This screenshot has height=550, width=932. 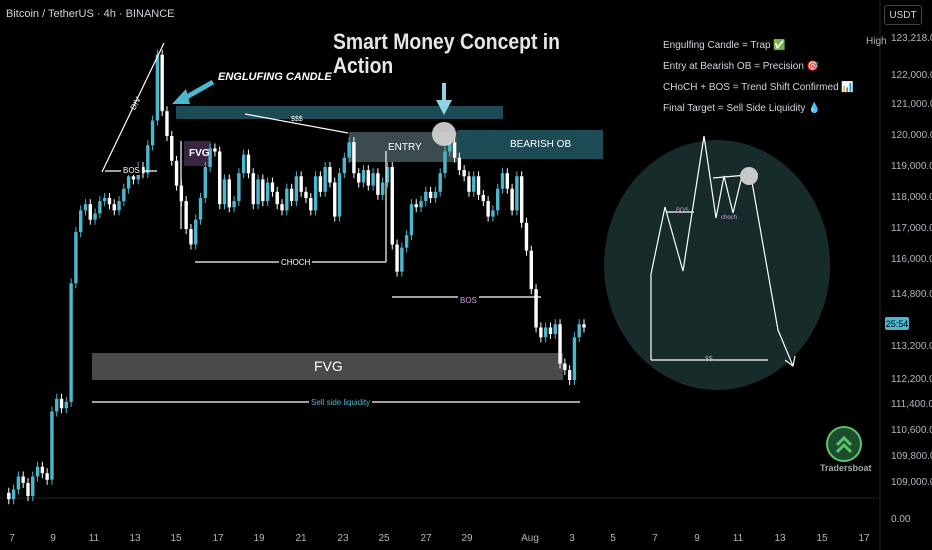 What do you see at coordinates (742, 108) in the screenshot?
I see `note-item: Final Target = Sell Side Liquidity 💧` at bounding box center [742, 108].